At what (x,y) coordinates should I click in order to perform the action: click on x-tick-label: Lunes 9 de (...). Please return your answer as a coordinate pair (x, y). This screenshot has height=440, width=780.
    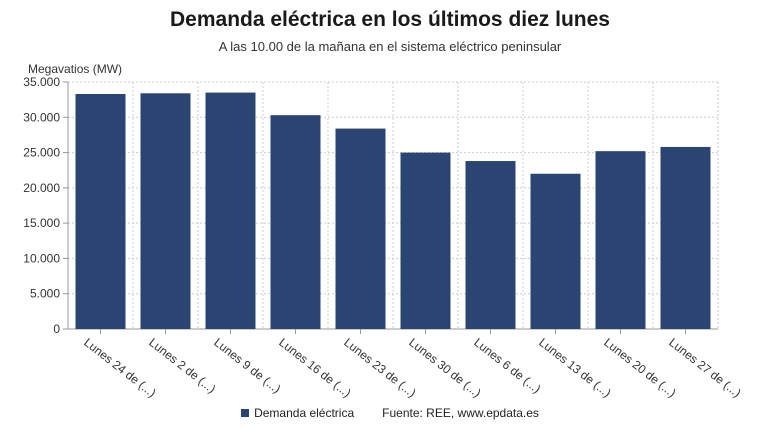
    Looking at the image, I should click on (247, 365).